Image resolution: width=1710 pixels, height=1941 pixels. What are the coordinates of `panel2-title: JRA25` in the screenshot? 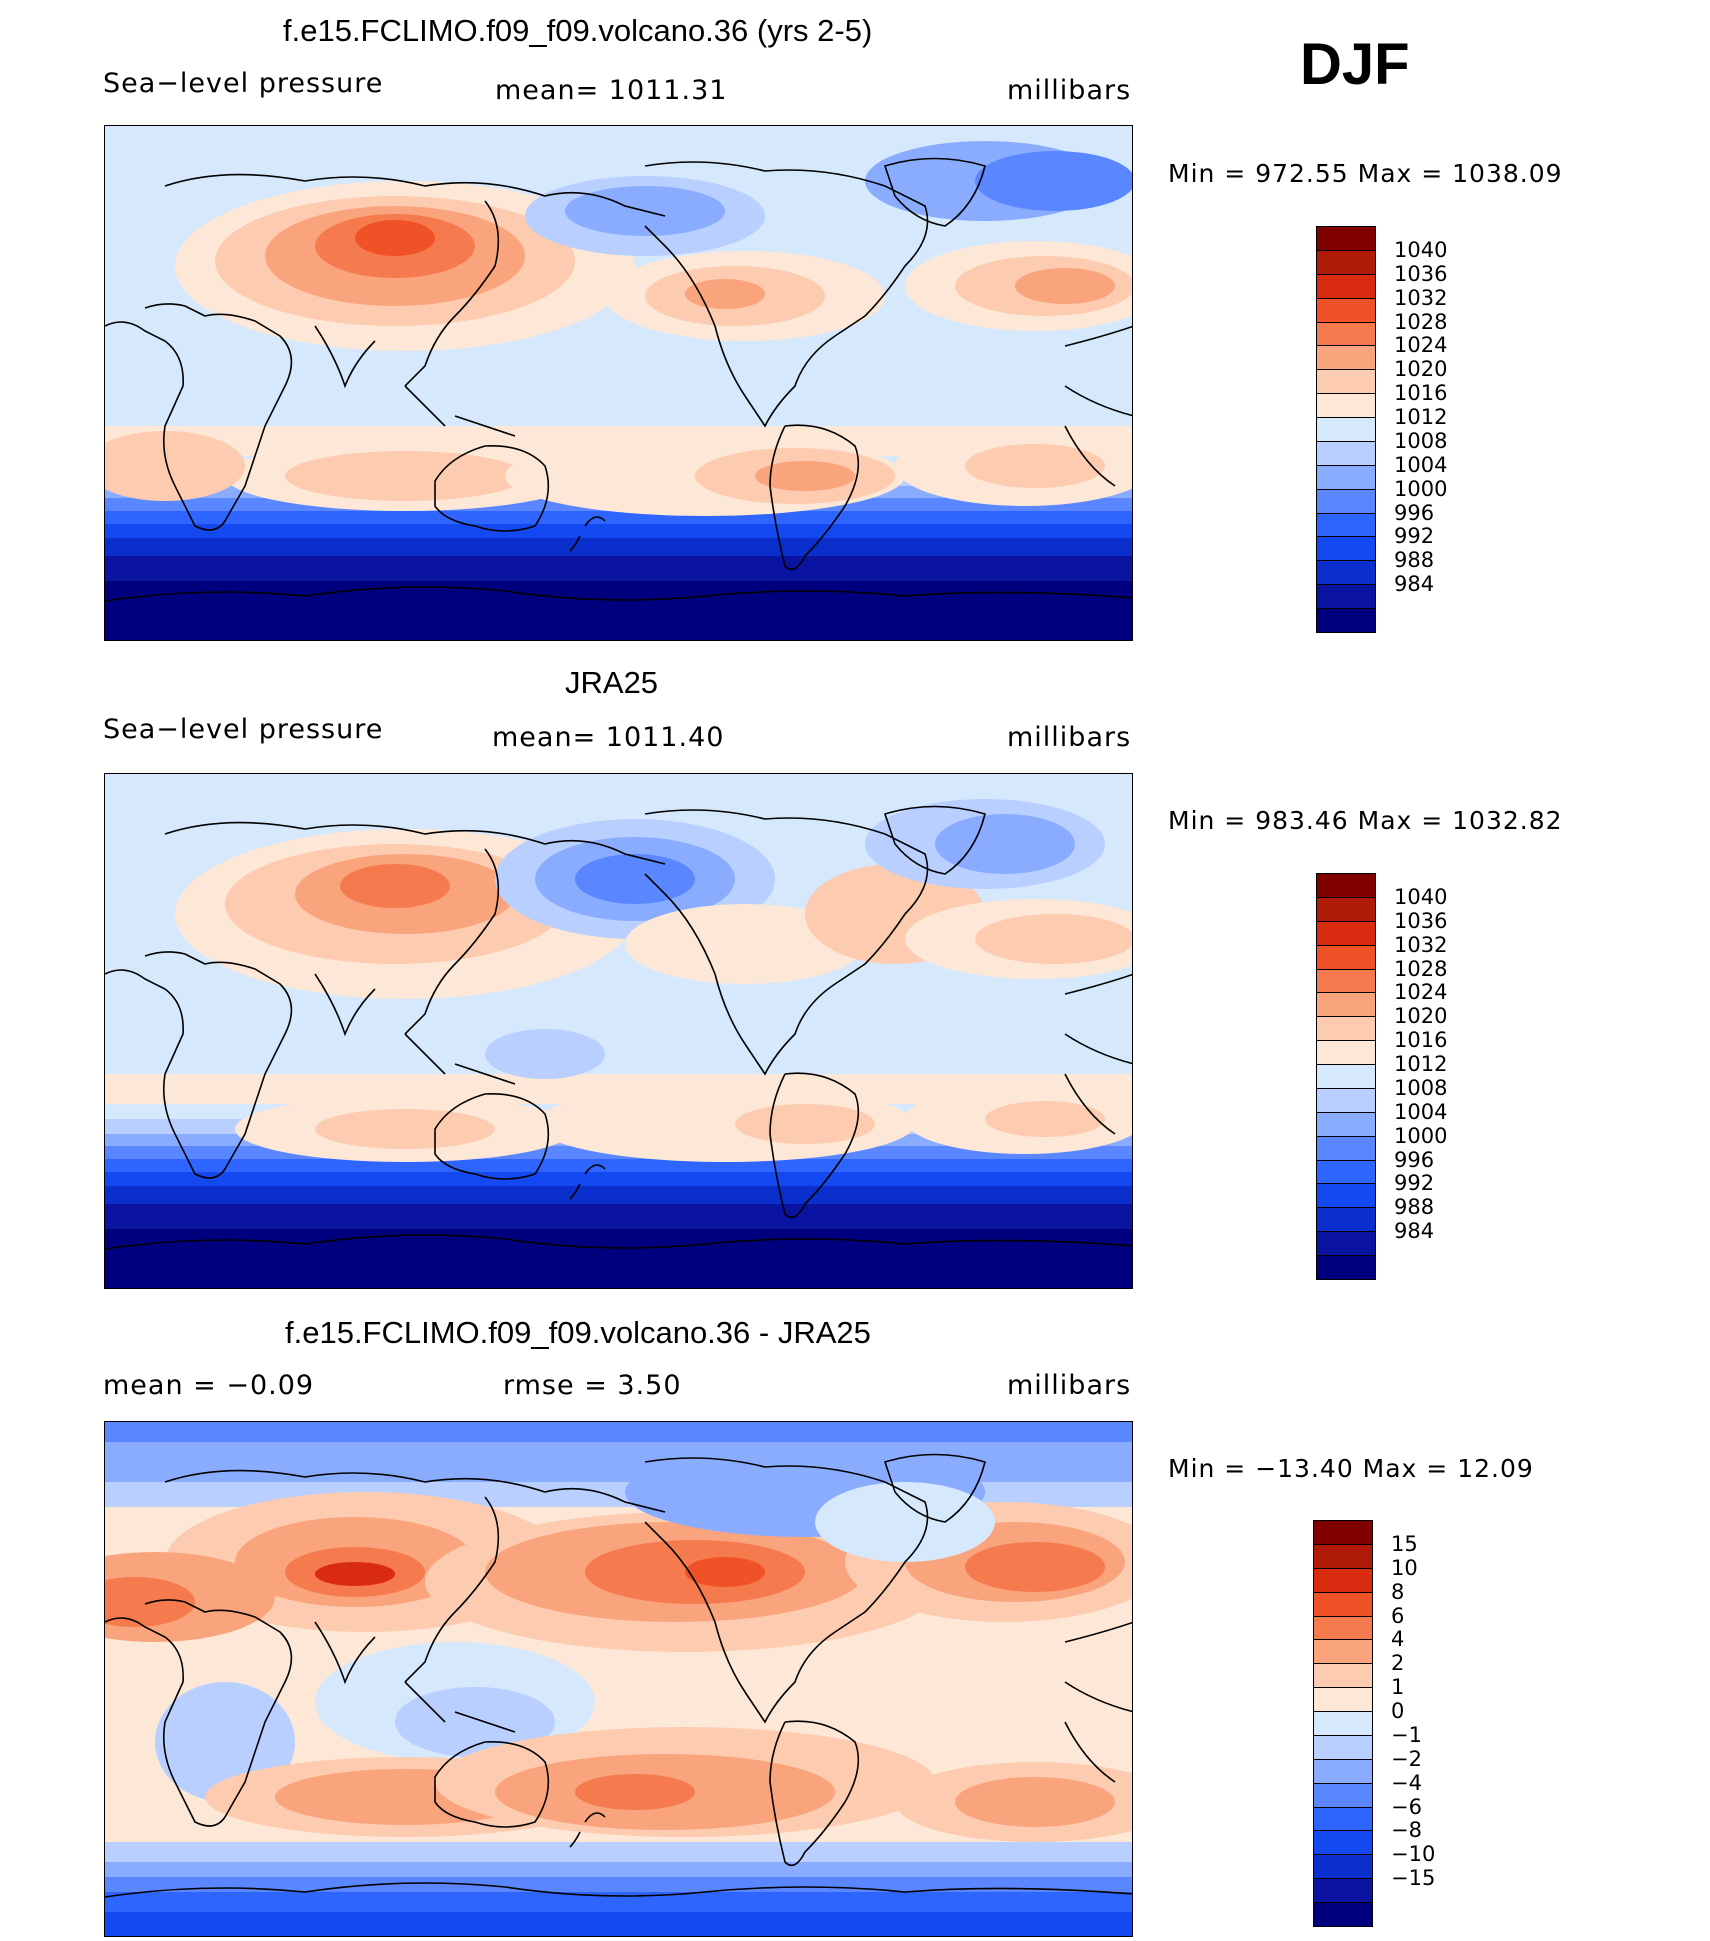 It's located at (612, 682).